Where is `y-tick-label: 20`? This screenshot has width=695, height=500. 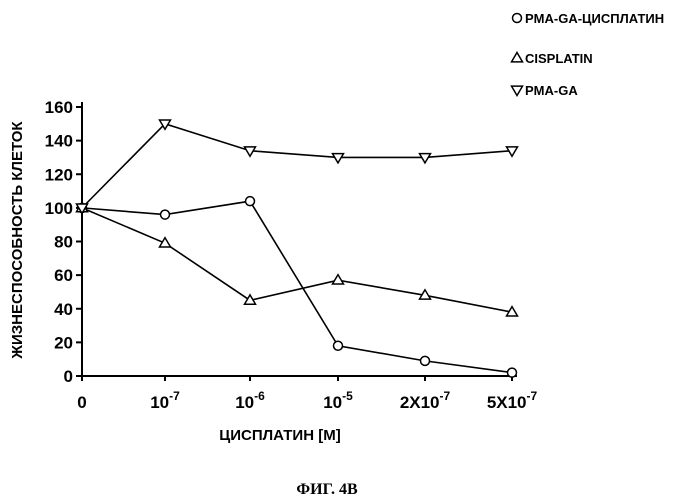
y-tick-label: 20 is located at coordinates (63, 342).